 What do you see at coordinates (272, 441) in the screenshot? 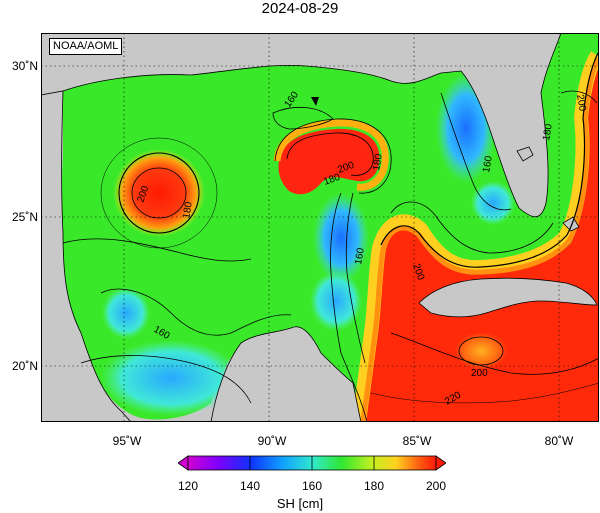
I see `lon-label-90w: 90˚W` at bounding box center [272, 441].